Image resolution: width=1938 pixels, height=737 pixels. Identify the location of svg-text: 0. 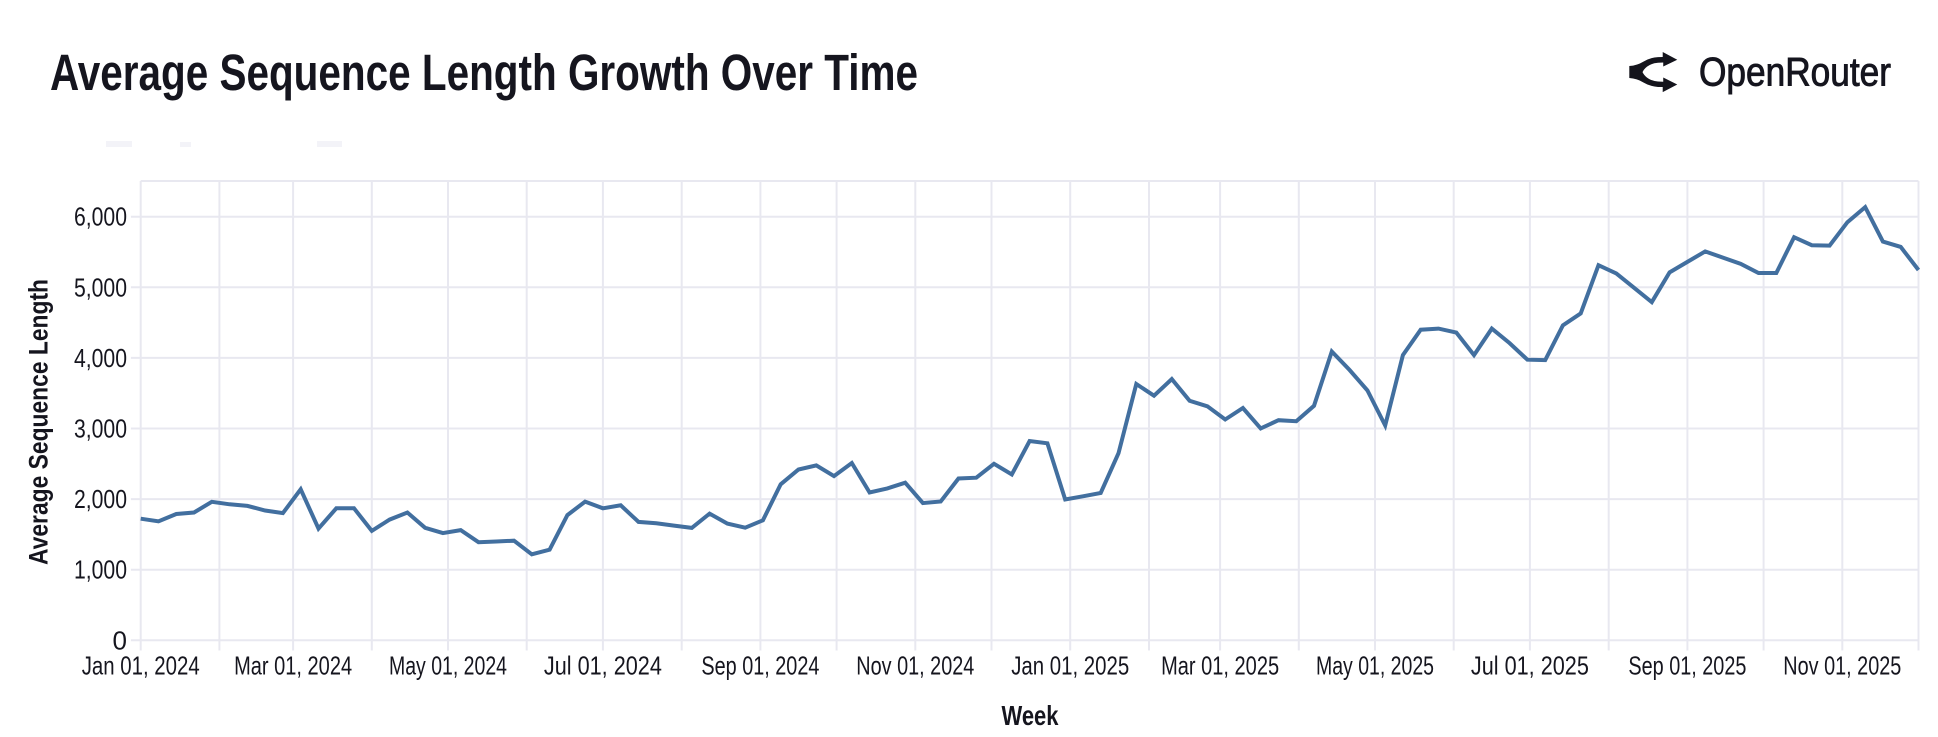
(120, 640).